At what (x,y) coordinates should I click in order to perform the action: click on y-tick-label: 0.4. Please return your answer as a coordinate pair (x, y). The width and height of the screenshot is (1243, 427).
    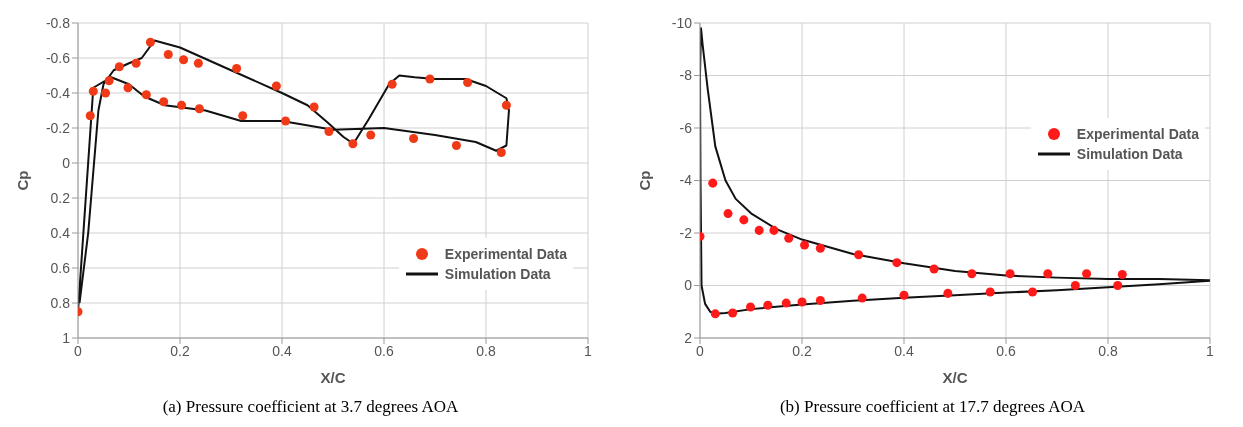
    Looking at the image, I should click on (60, 232).